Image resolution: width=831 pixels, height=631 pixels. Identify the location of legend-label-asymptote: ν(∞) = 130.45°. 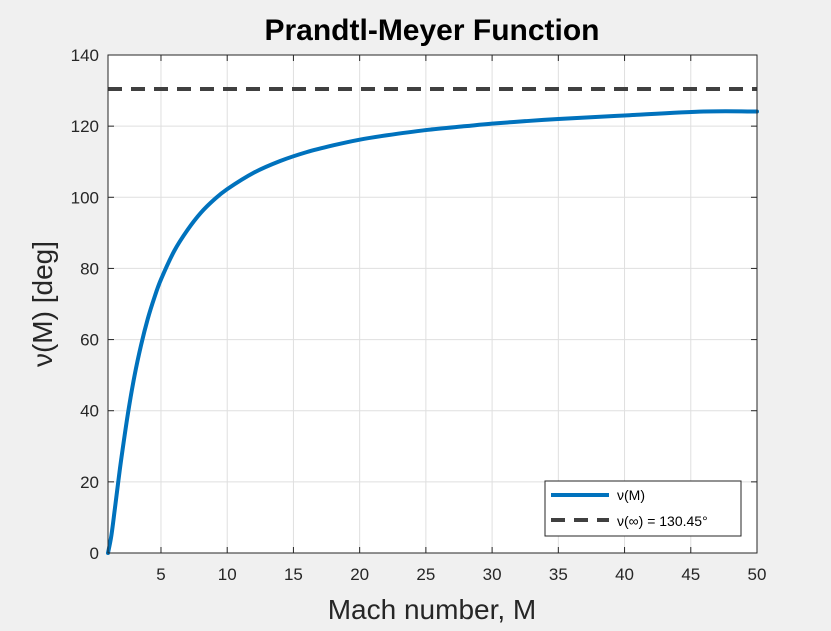
(662, 521).